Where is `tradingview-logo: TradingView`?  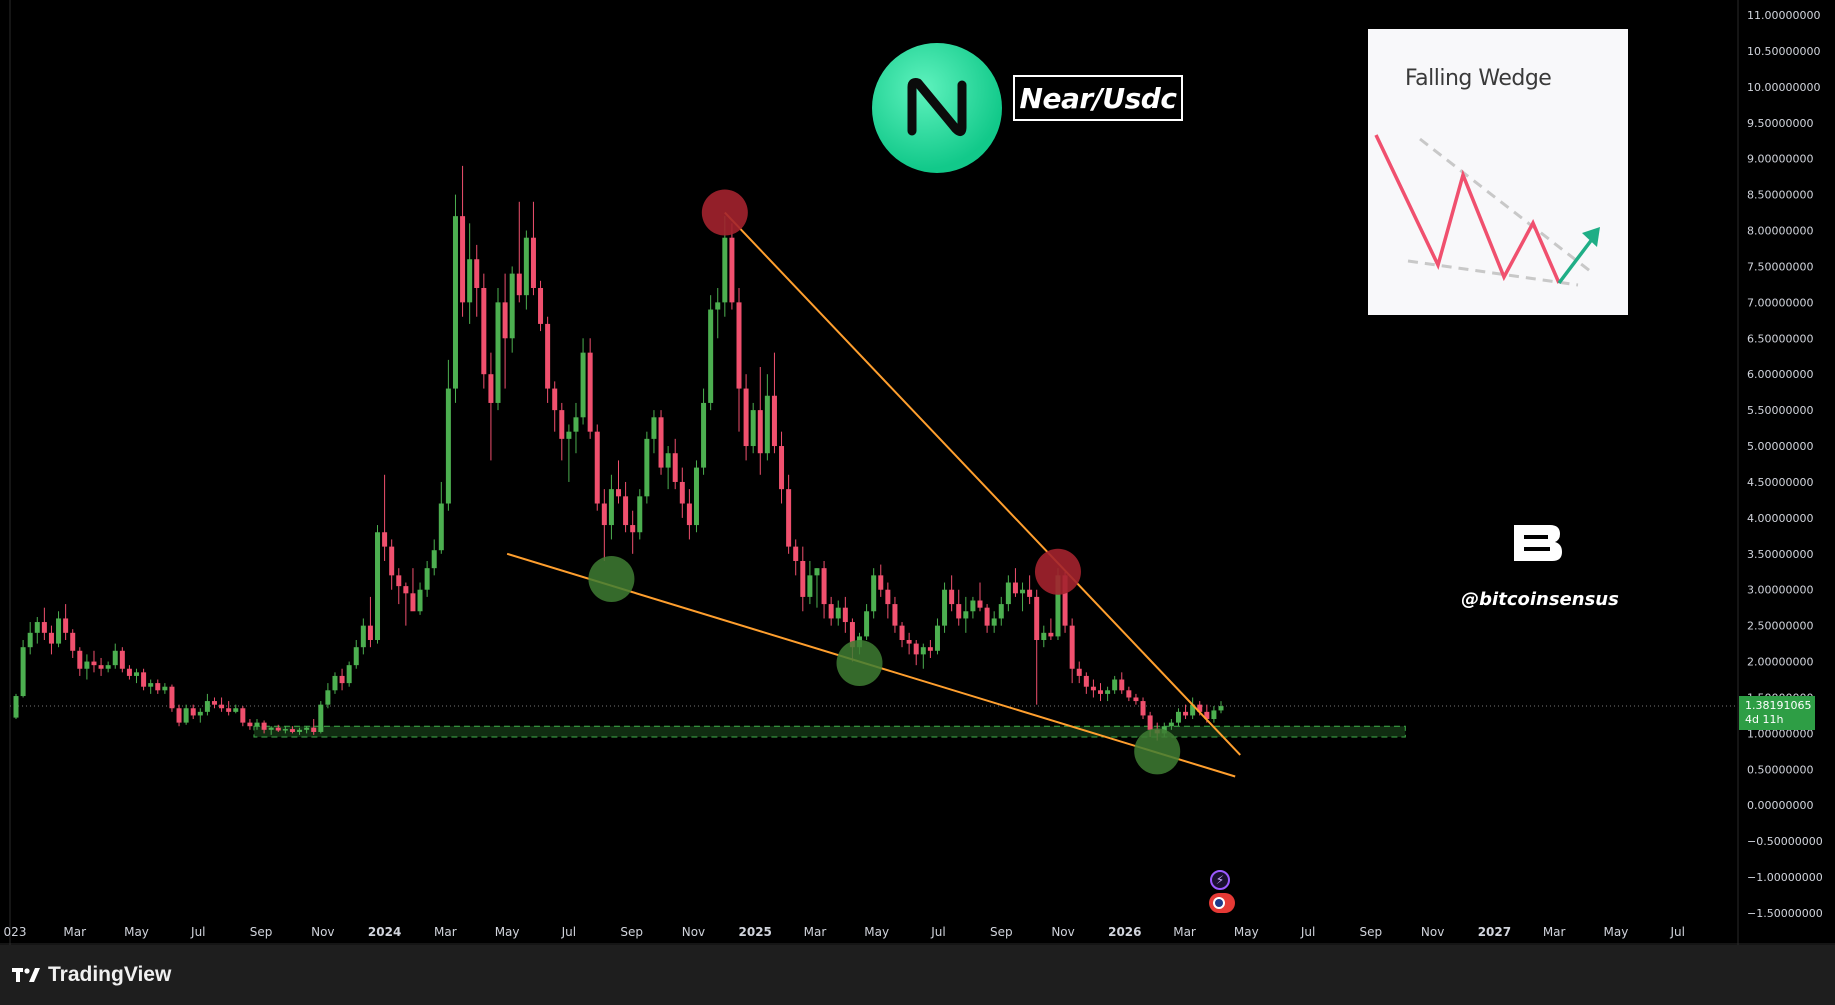 tradingview-logo: TradingView is located at coordinates (91, 975).